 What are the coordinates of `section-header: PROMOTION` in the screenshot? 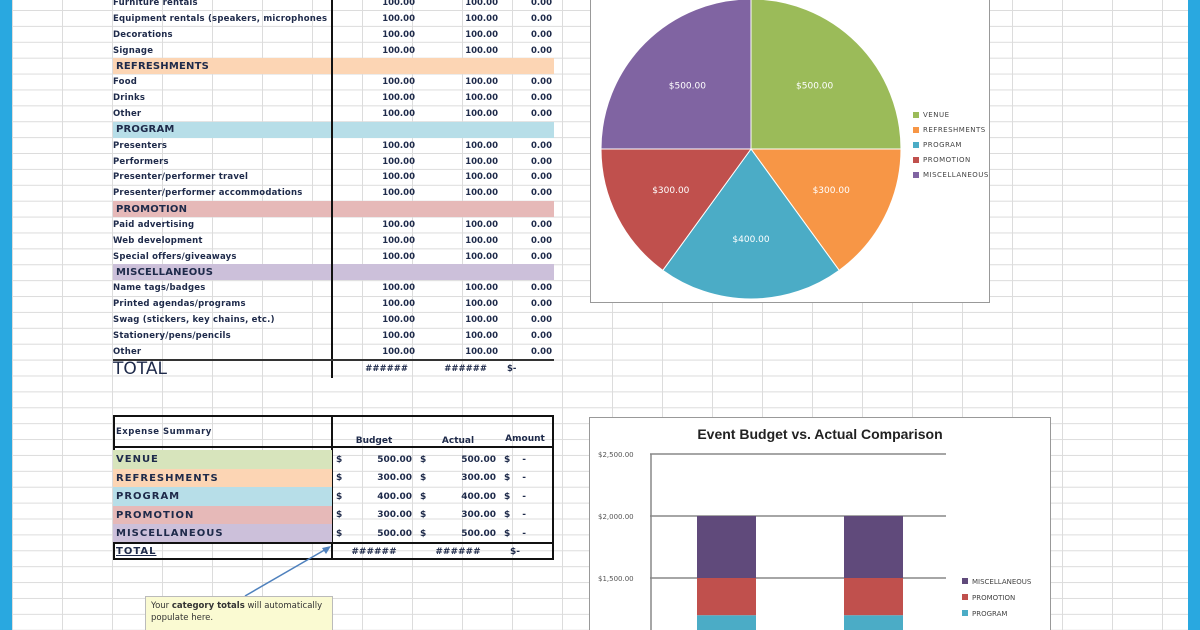 It's located at (333, 209).